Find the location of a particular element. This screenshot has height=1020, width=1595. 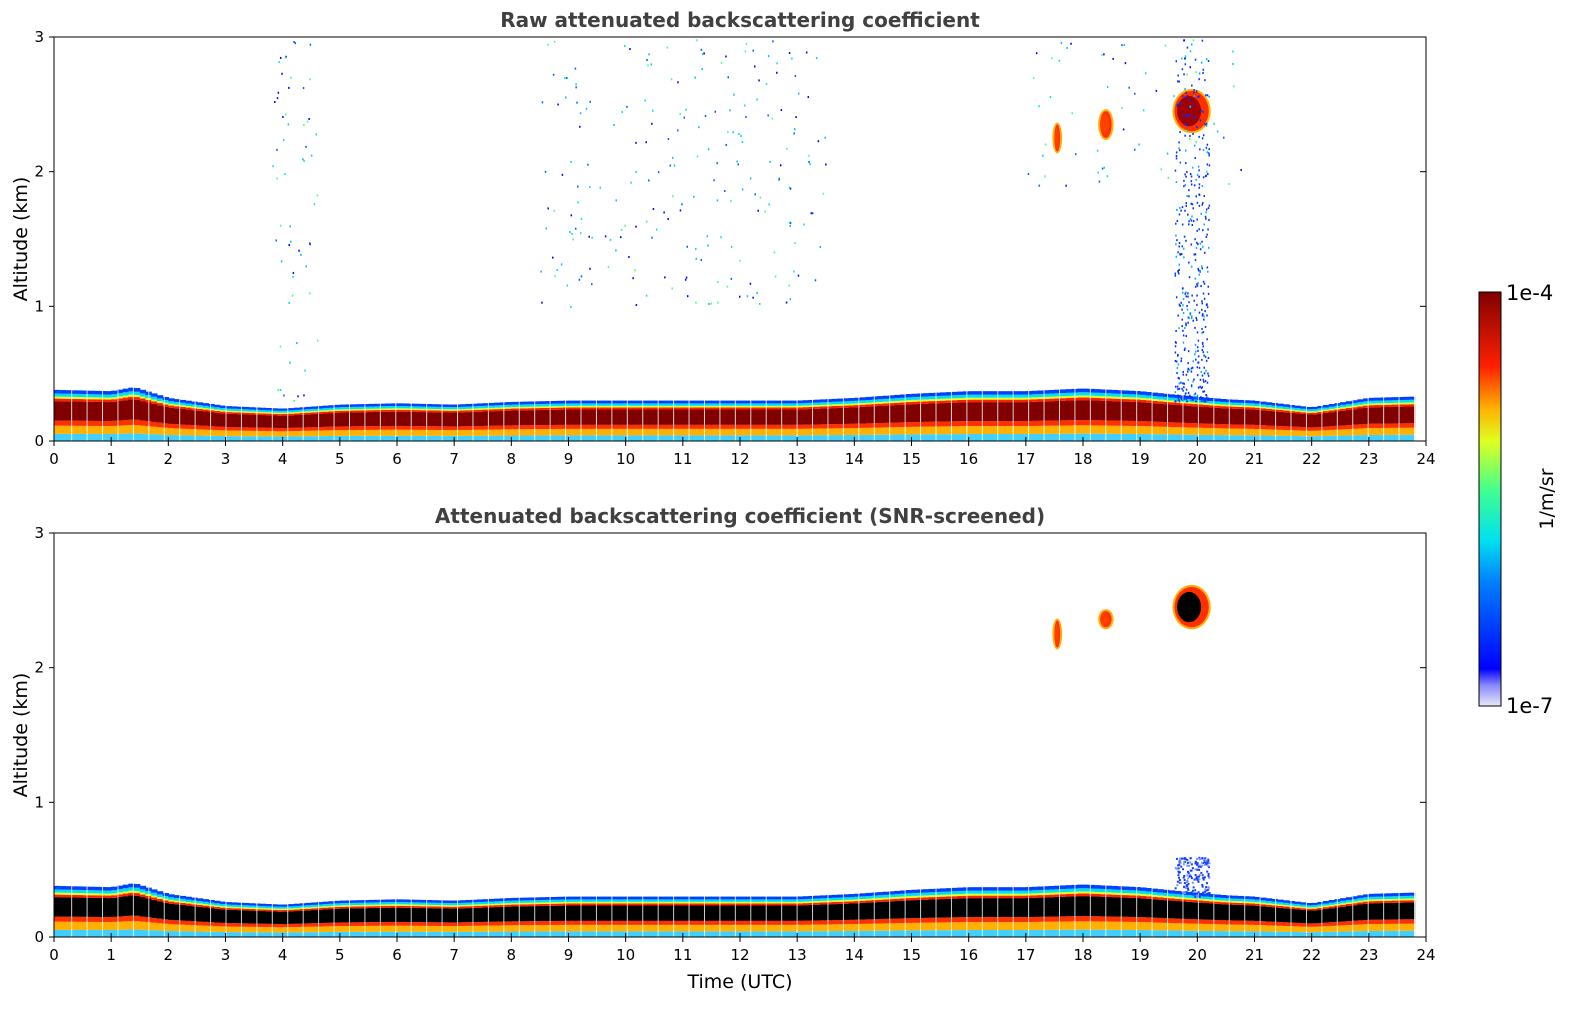

colorbar-max-label: 1e-4 is located at coordinates (1529, 293).